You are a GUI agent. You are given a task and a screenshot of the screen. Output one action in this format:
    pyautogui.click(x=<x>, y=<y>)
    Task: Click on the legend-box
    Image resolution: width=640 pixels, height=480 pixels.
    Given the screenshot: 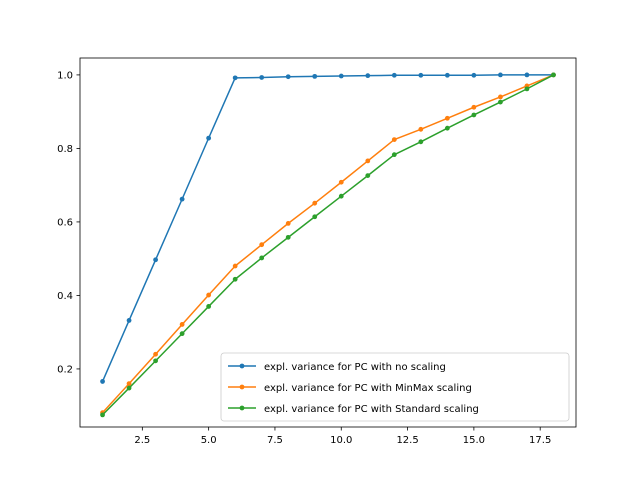 What is the action you would take?
    pyautogui.click(x=395, y=387)
    